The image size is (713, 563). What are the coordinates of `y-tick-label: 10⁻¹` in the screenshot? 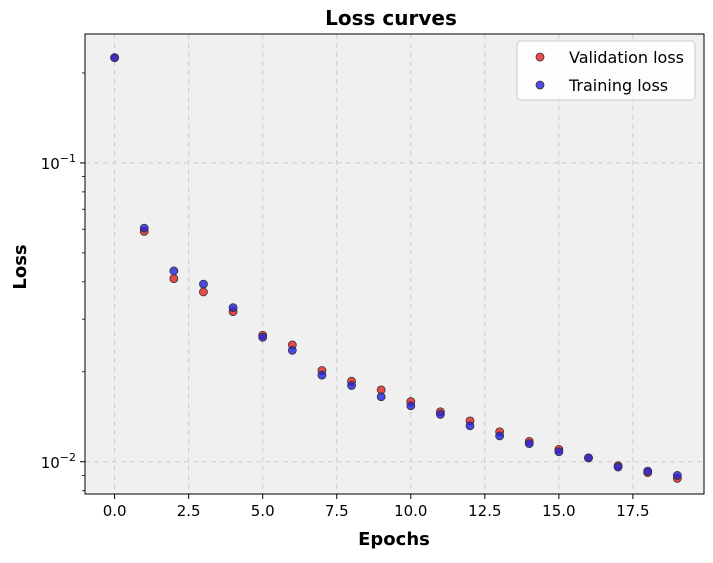 It's located at (58, 162).